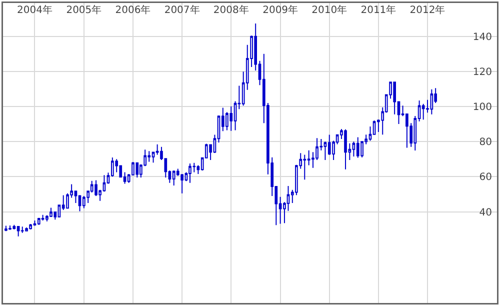  What do you see at coordinates (485, 212) in the screenshot?
I see `y-tick-label: 40` at bounding box center [485, 212].